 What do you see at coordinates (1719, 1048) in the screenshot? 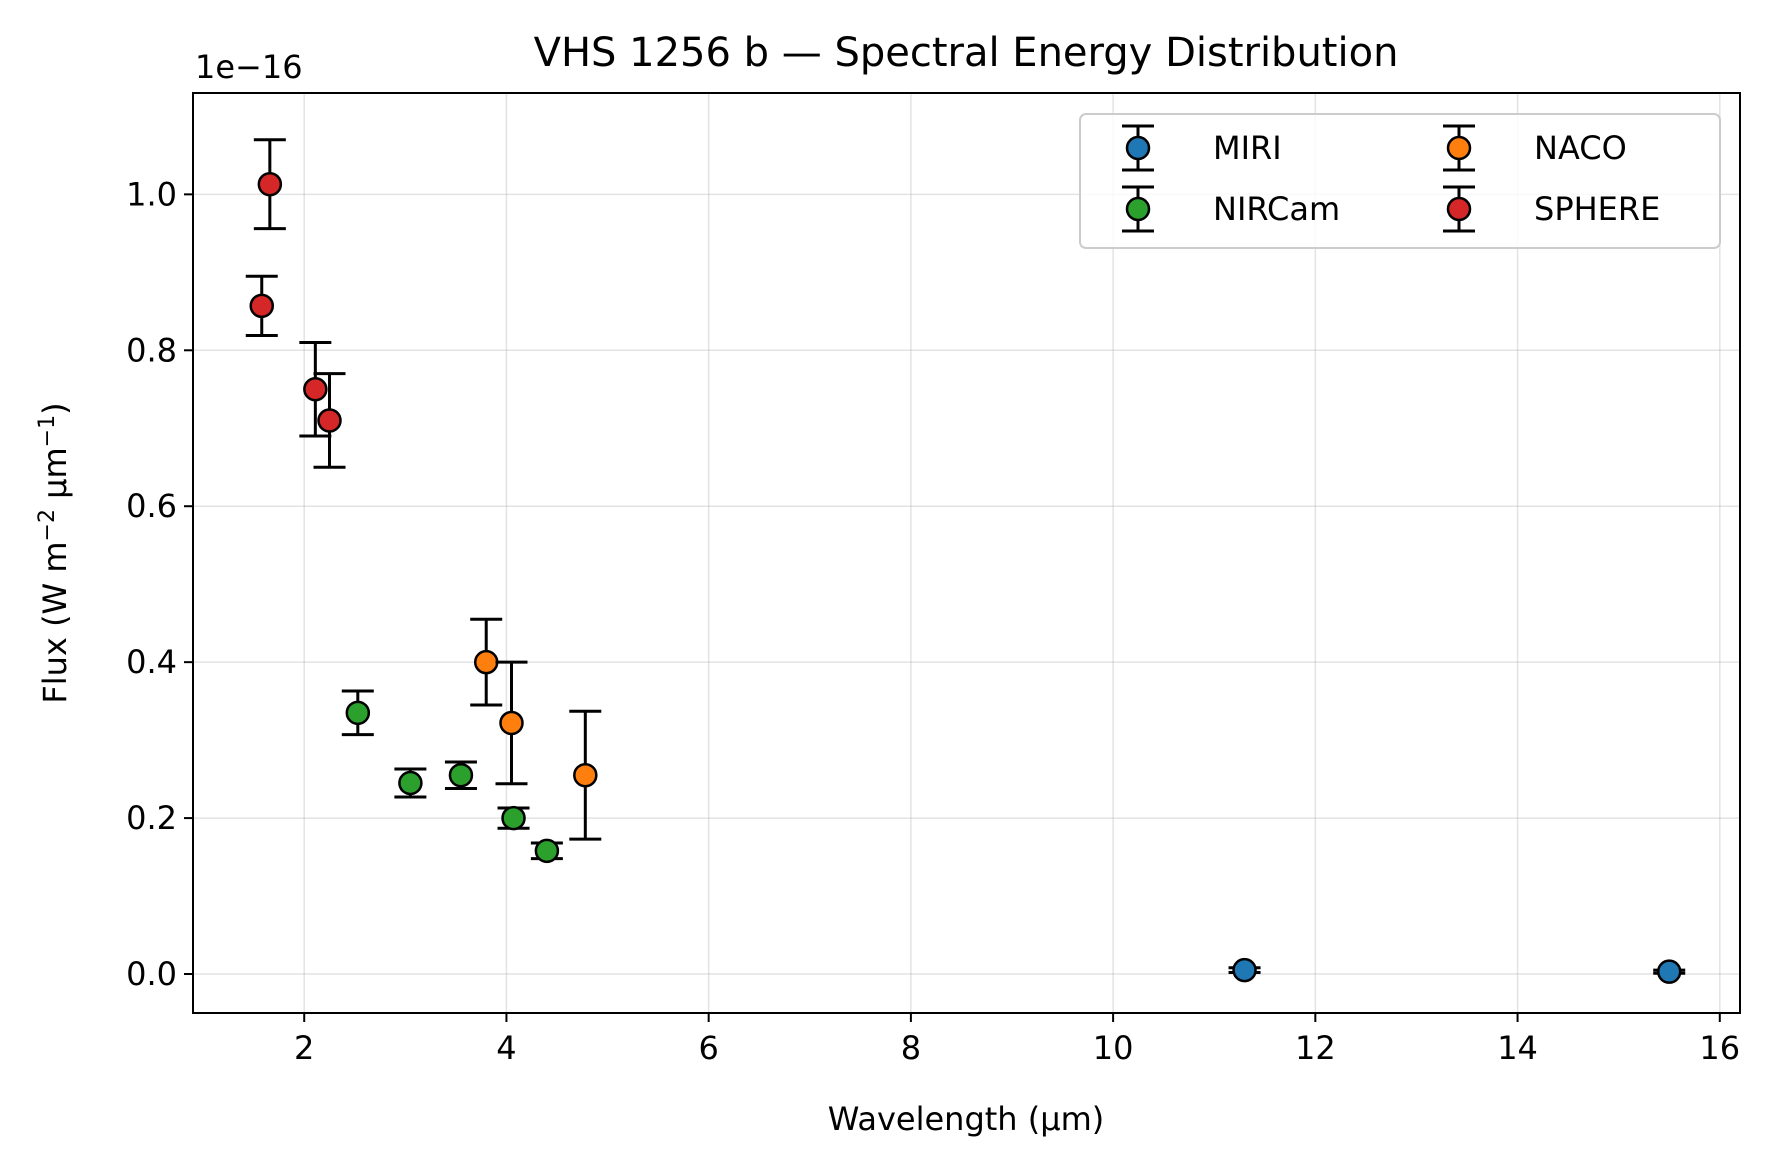
I see `x-tick-label: 16` at bounding box center [1719, 1048].